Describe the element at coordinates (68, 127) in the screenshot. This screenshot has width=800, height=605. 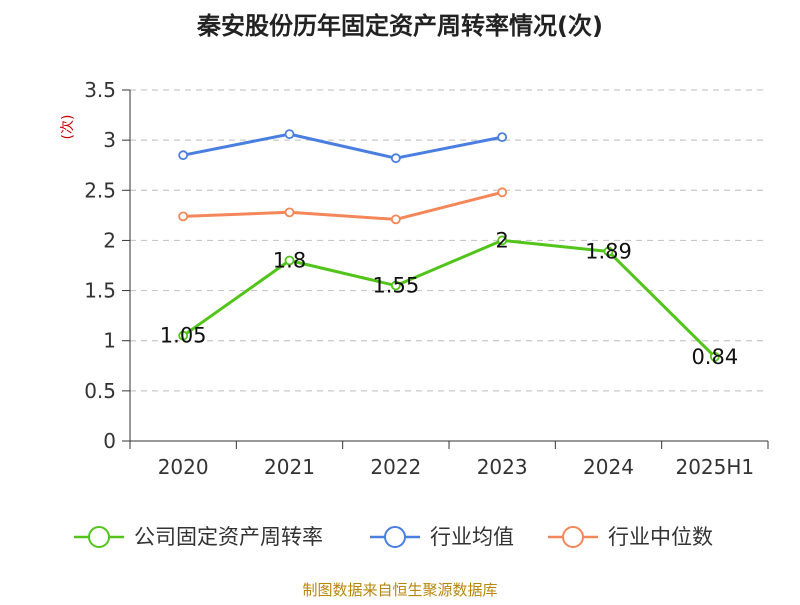
I see `y-axis-unit-label: (次)` at that location.